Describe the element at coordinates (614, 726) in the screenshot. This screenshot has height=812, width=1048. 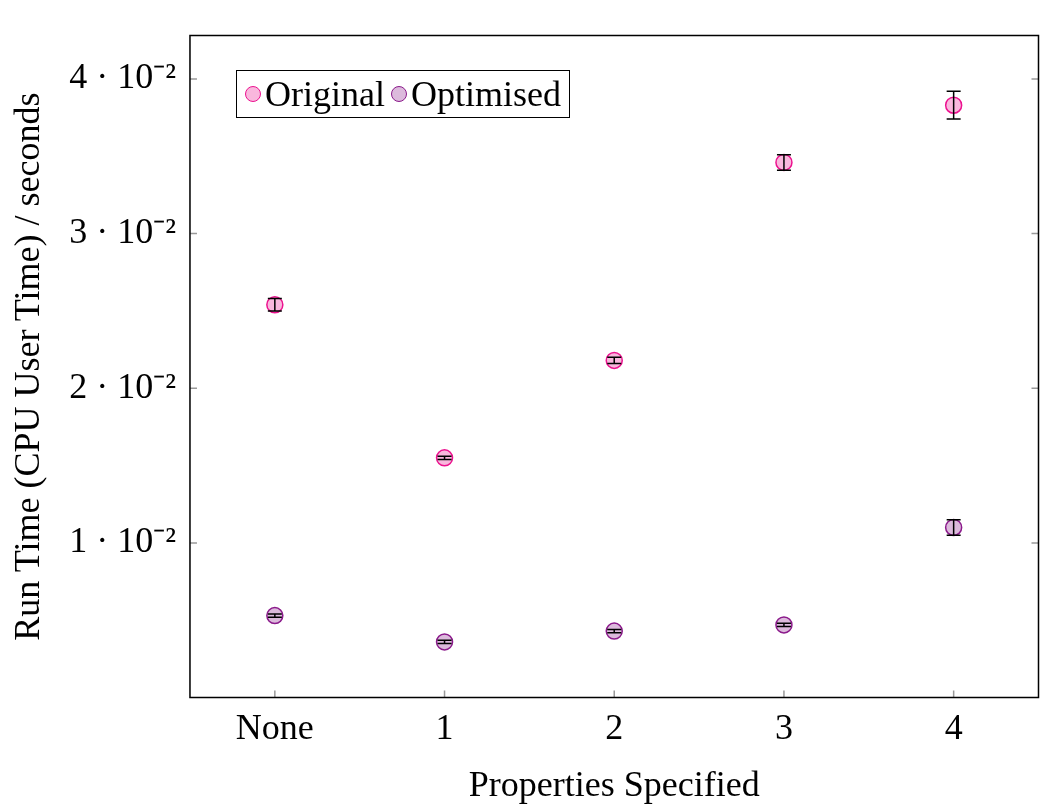
I see `x-tick-label: 2` at that location.